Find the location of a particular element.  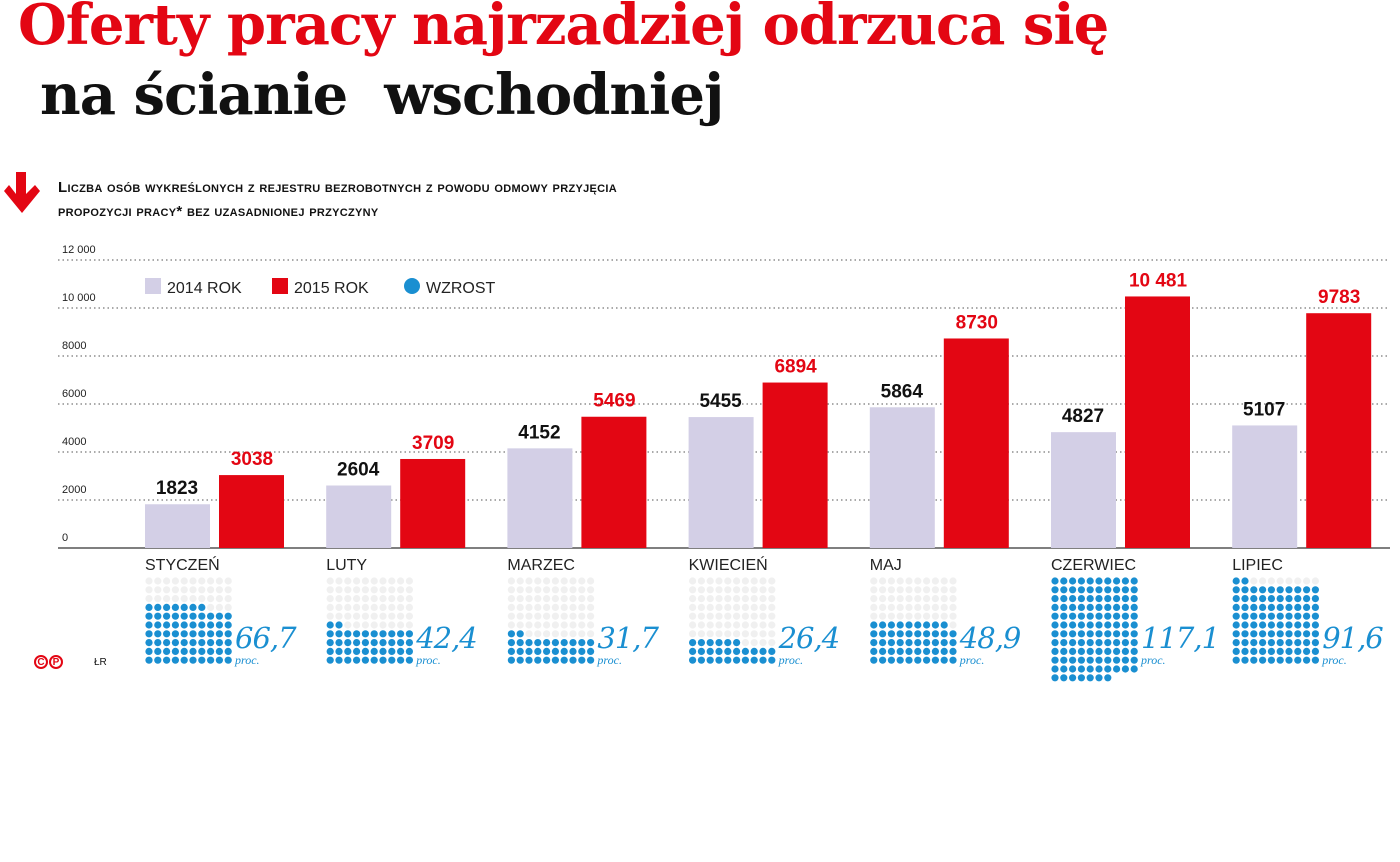

y-tick-label: 4000 is located at coordinates (74, 442).